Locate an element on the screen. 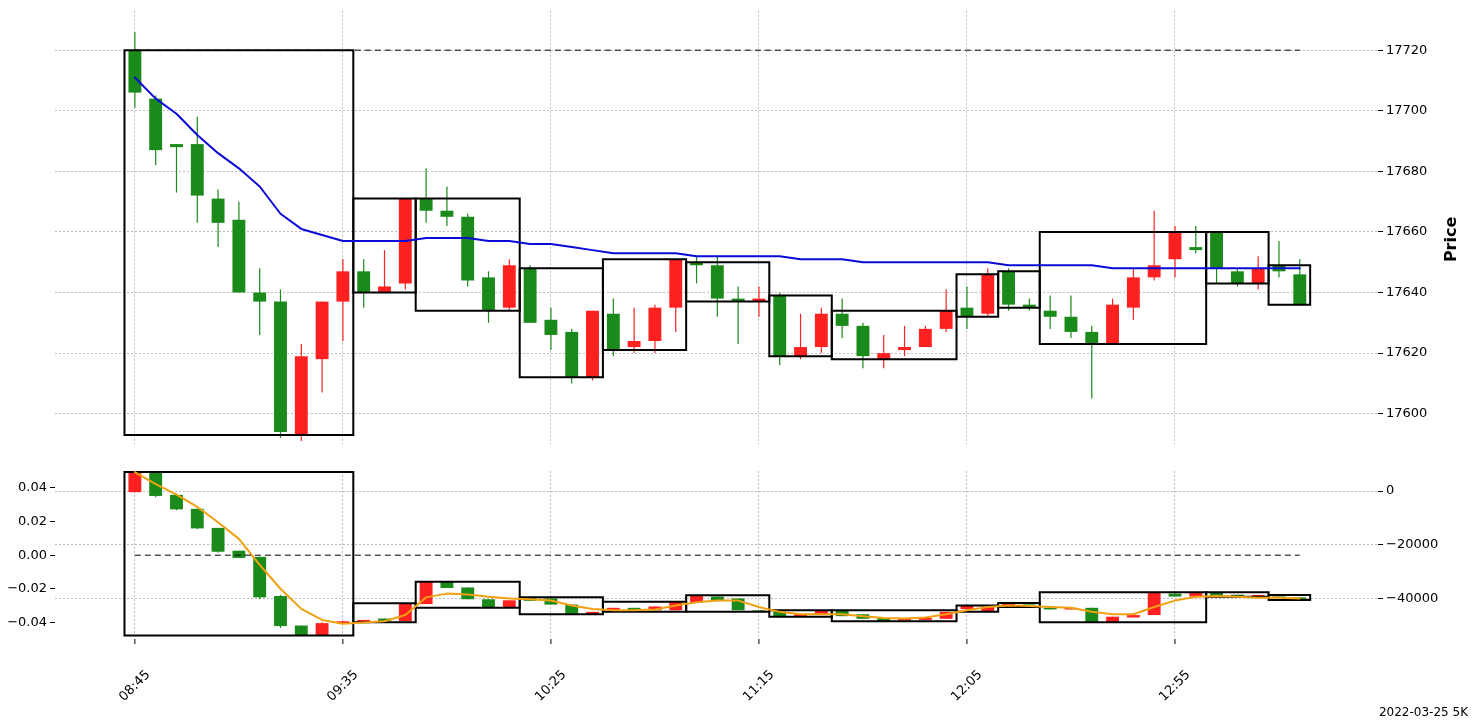 The height and width of the screenshot is (721, 1472). y-tick-label: 17660 is located at coordinates (1407, 231).